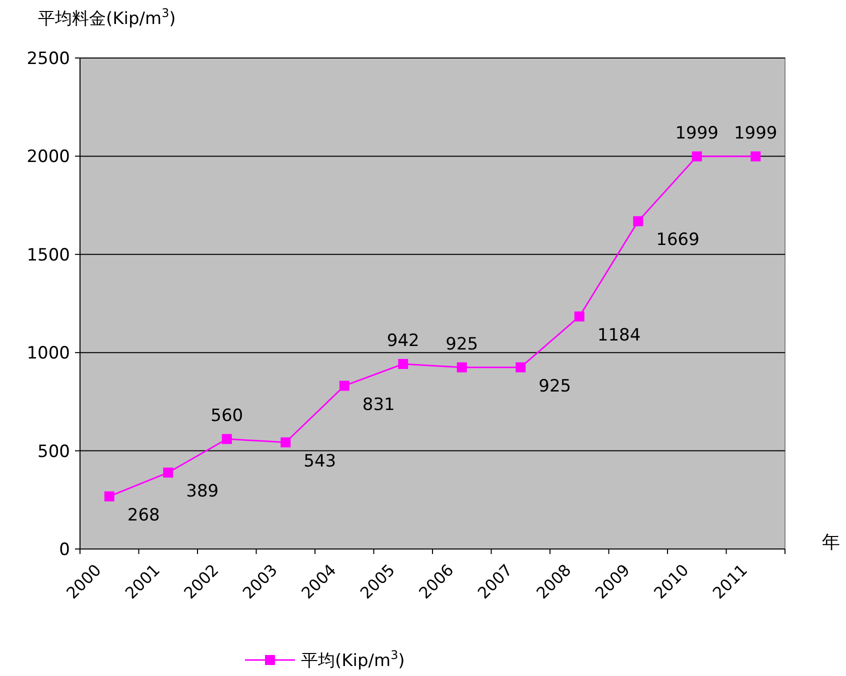 This screenshot has height=676, width=846. I want to click on data-label: 831, so click(378, 404).